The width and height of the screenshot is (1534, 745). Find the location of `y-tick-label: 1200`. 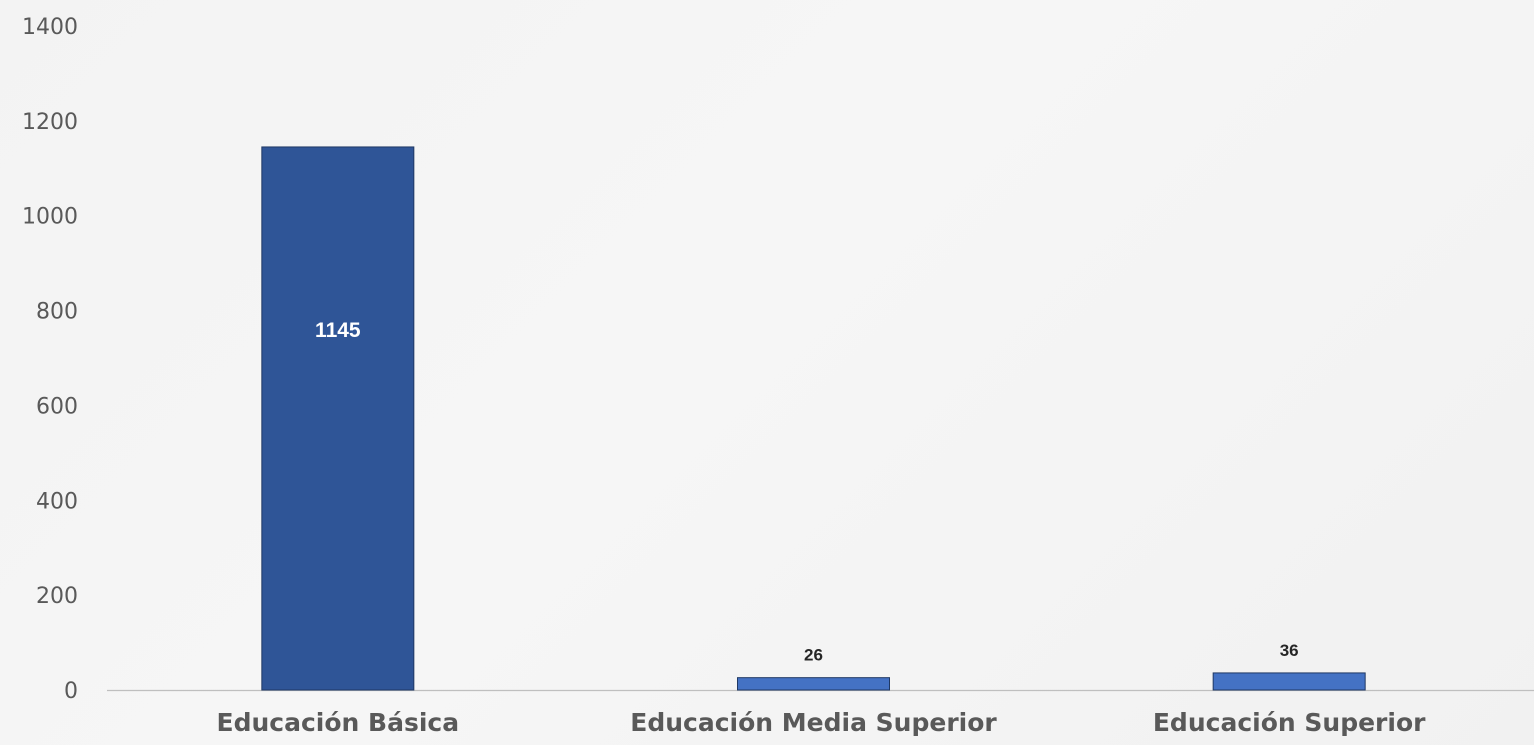

y-tick-label: 1200 is located at coordinates (50, 122).